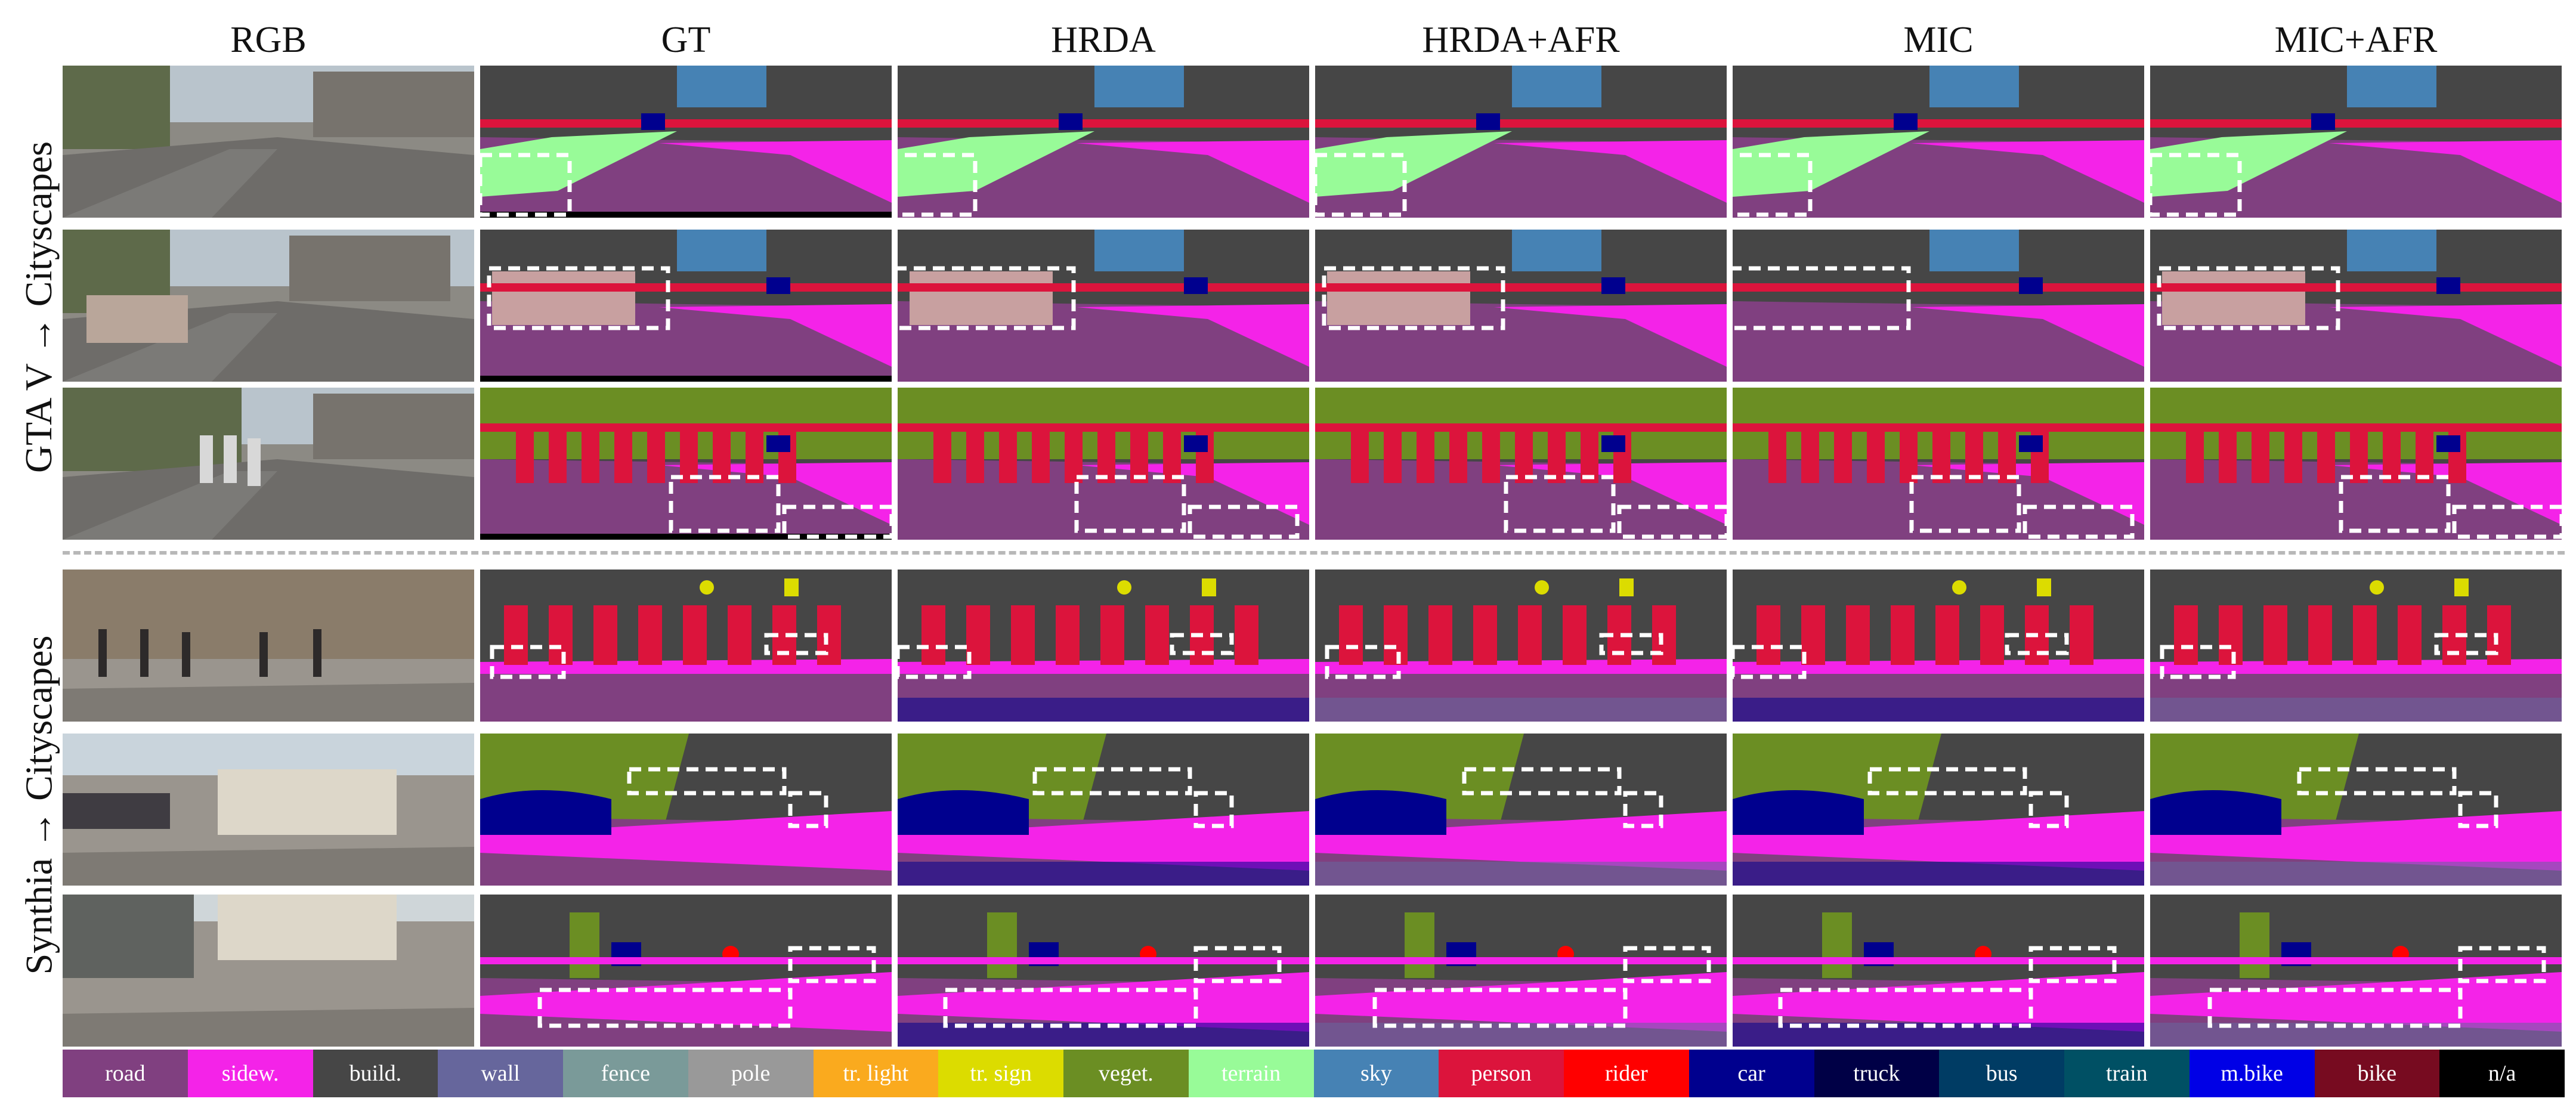 The height and width of the screenshot is (1111, 2576). I want to click on panel-row5-hrda-afr, so click(1521, 810).